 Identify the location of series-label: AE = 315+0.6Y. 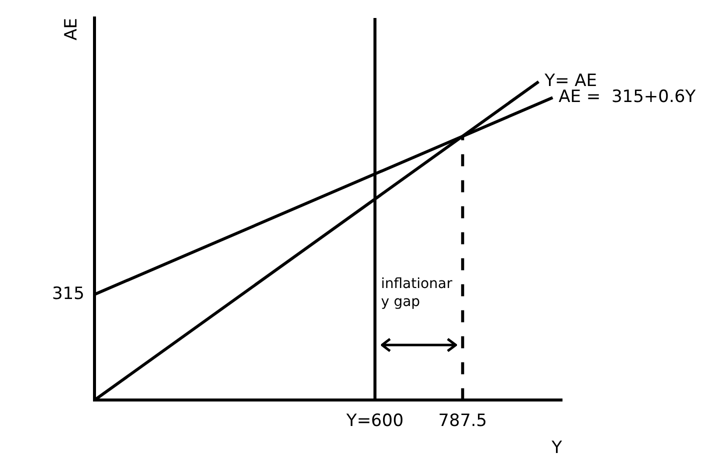
(627, 97).